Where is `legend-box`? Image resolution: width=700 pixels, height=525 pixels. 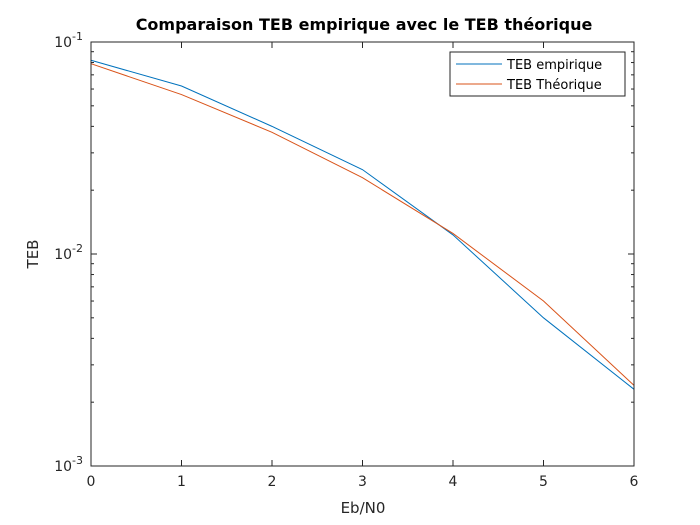 legend-box is located at coordinates (537, 74).